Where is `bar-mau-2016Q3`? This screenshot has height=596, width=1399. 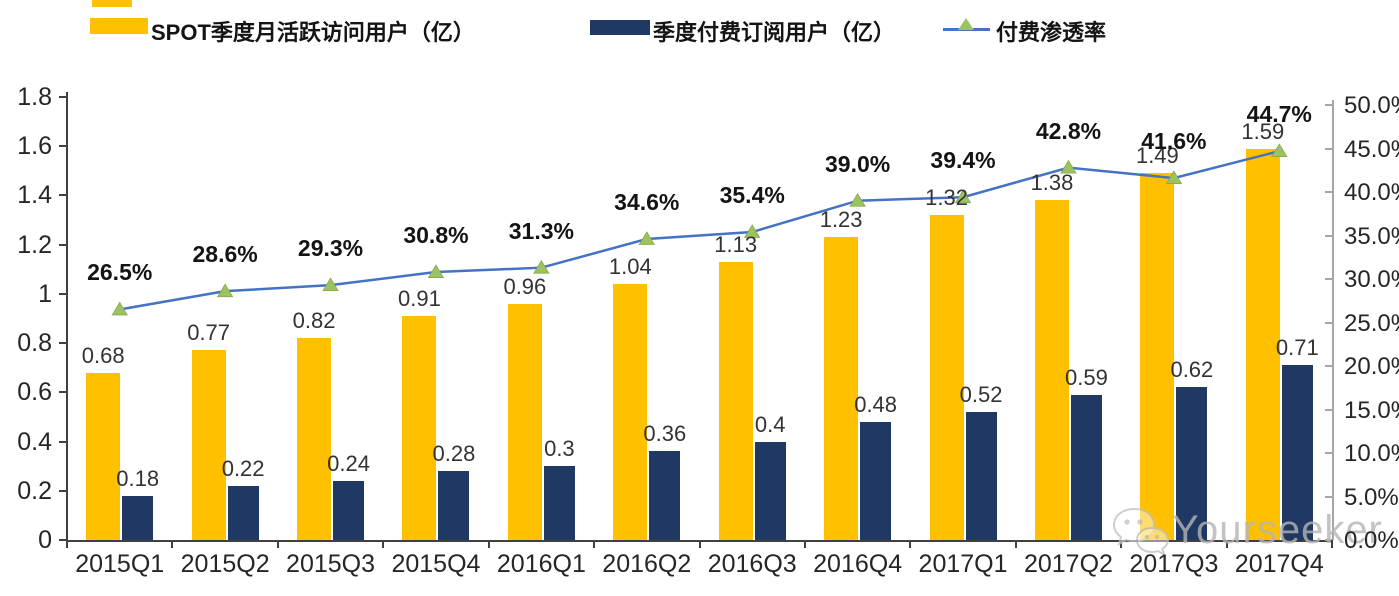
bar-mau-2016Q3 is located at coordinates (735, 400).